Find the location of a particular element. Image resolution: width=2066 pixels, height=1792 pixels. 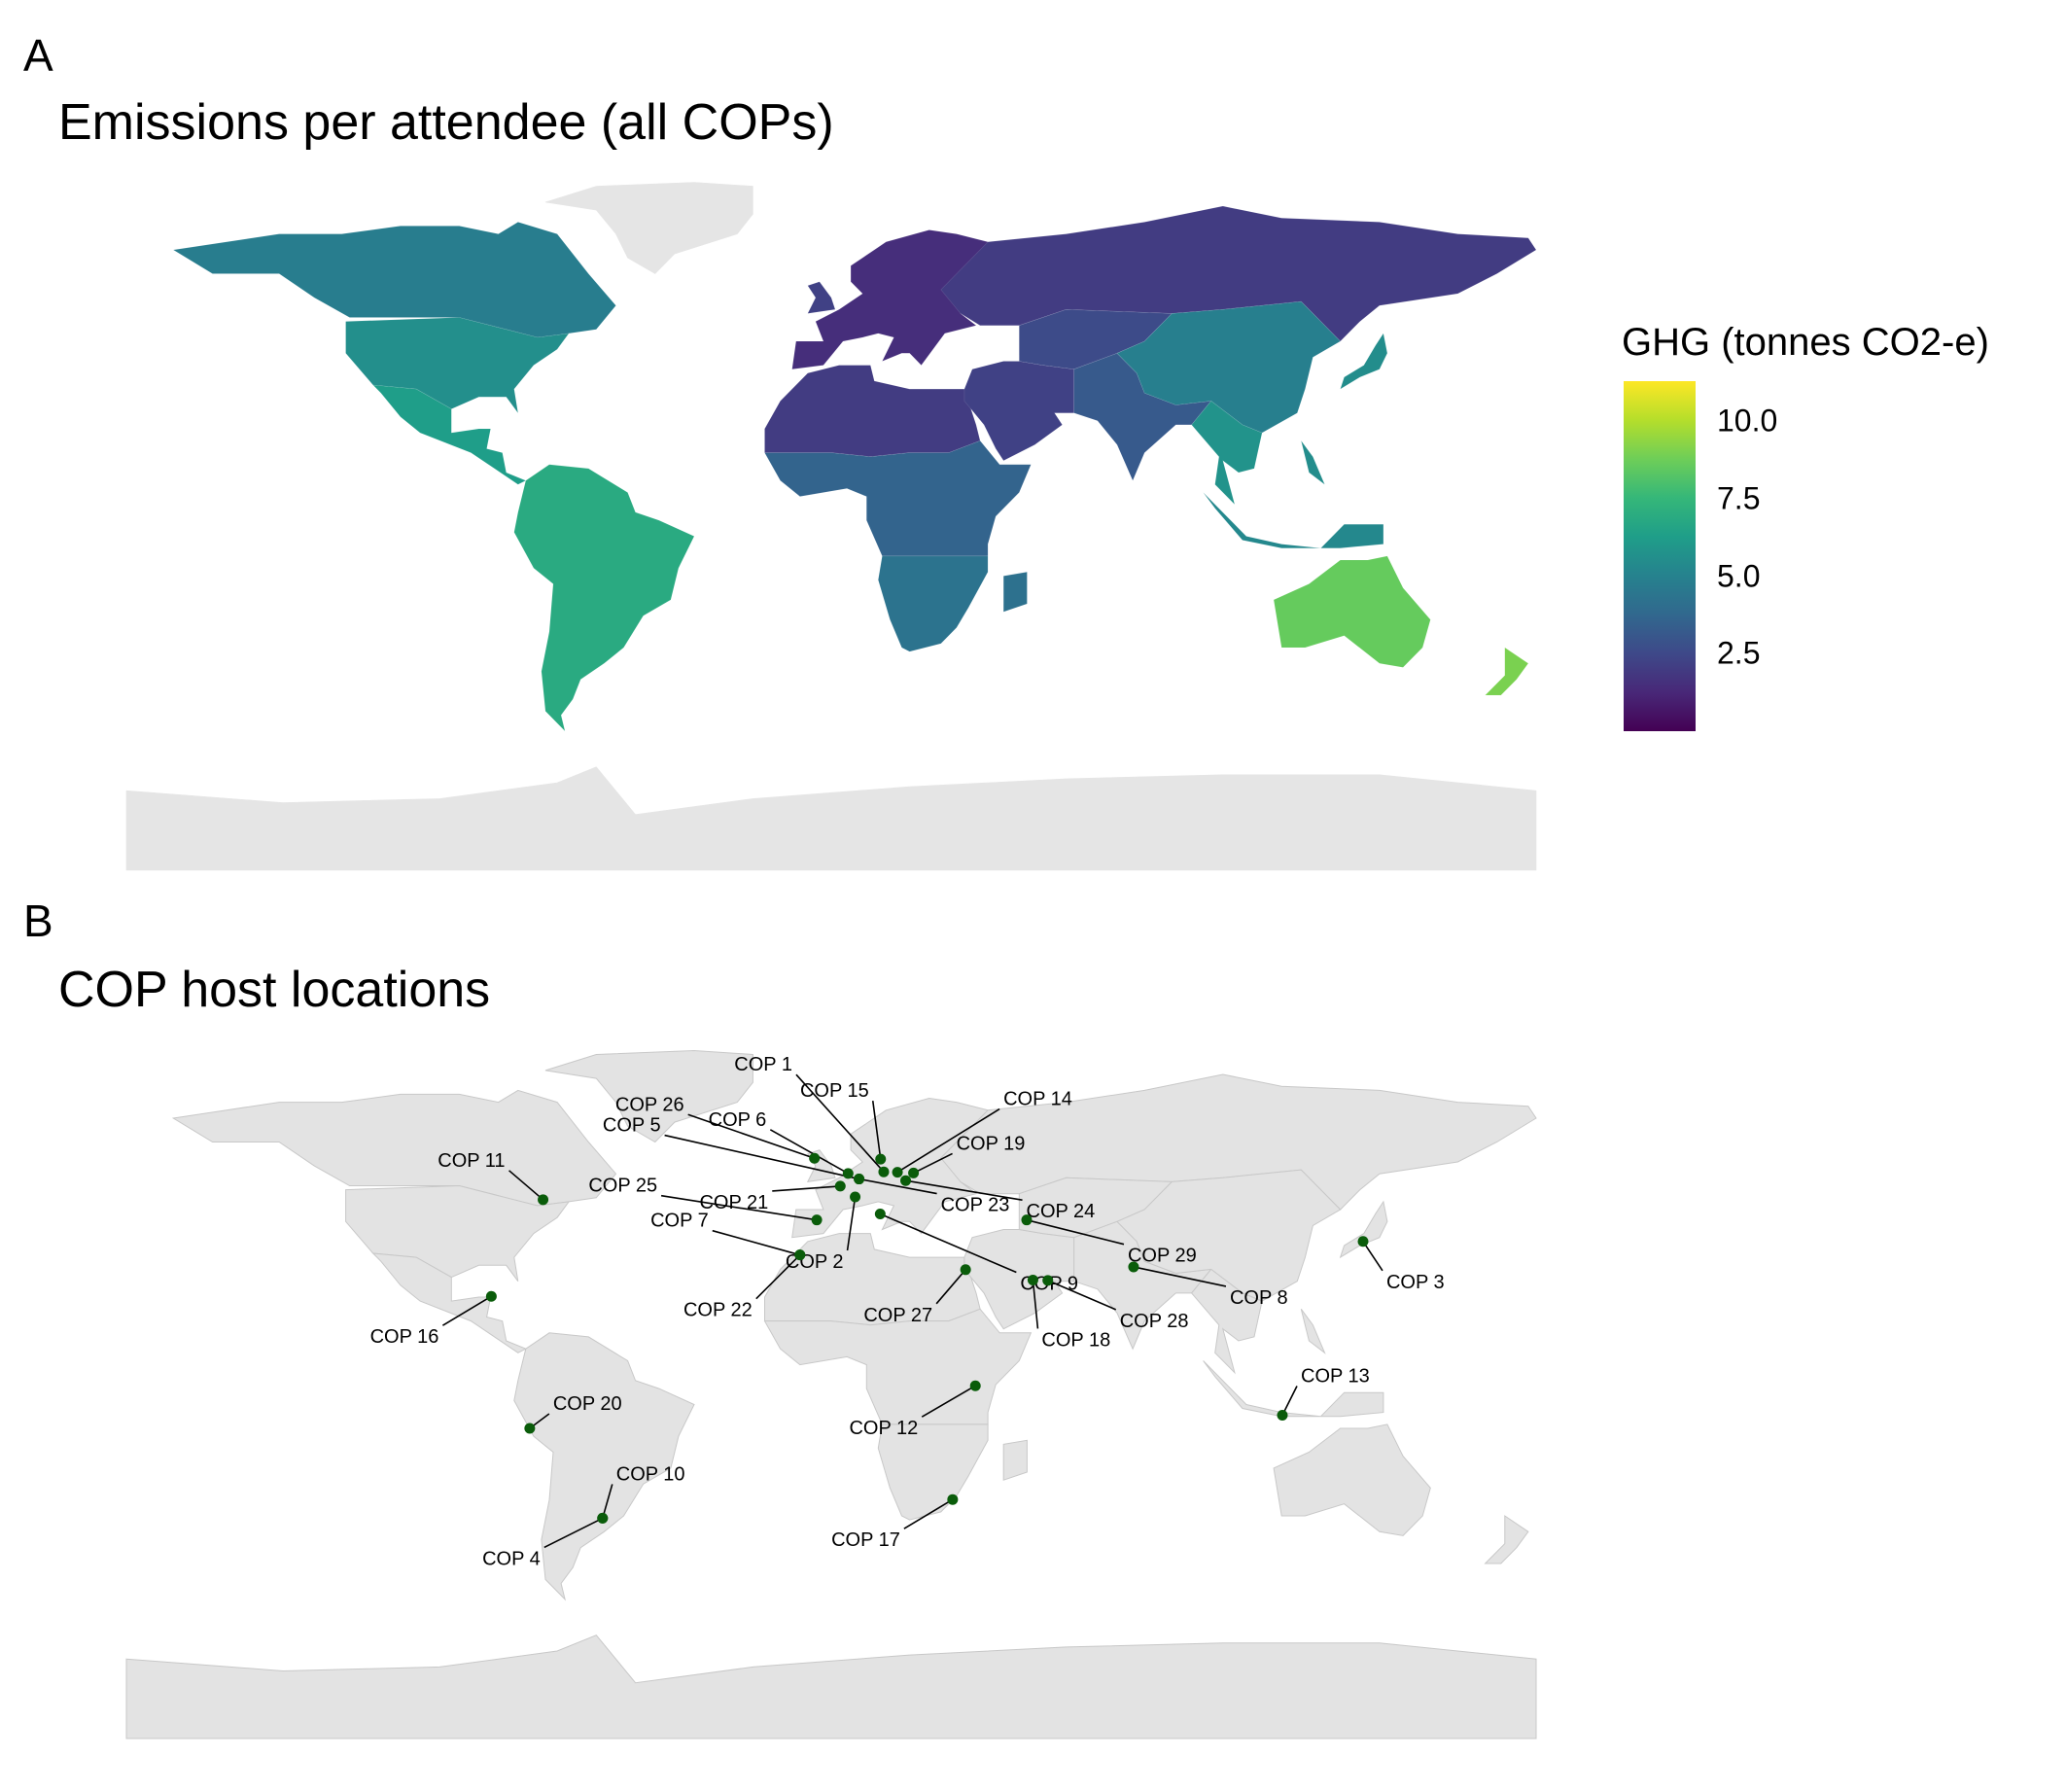

region-sub-saharan-africa is located at coordinates (897, 498).